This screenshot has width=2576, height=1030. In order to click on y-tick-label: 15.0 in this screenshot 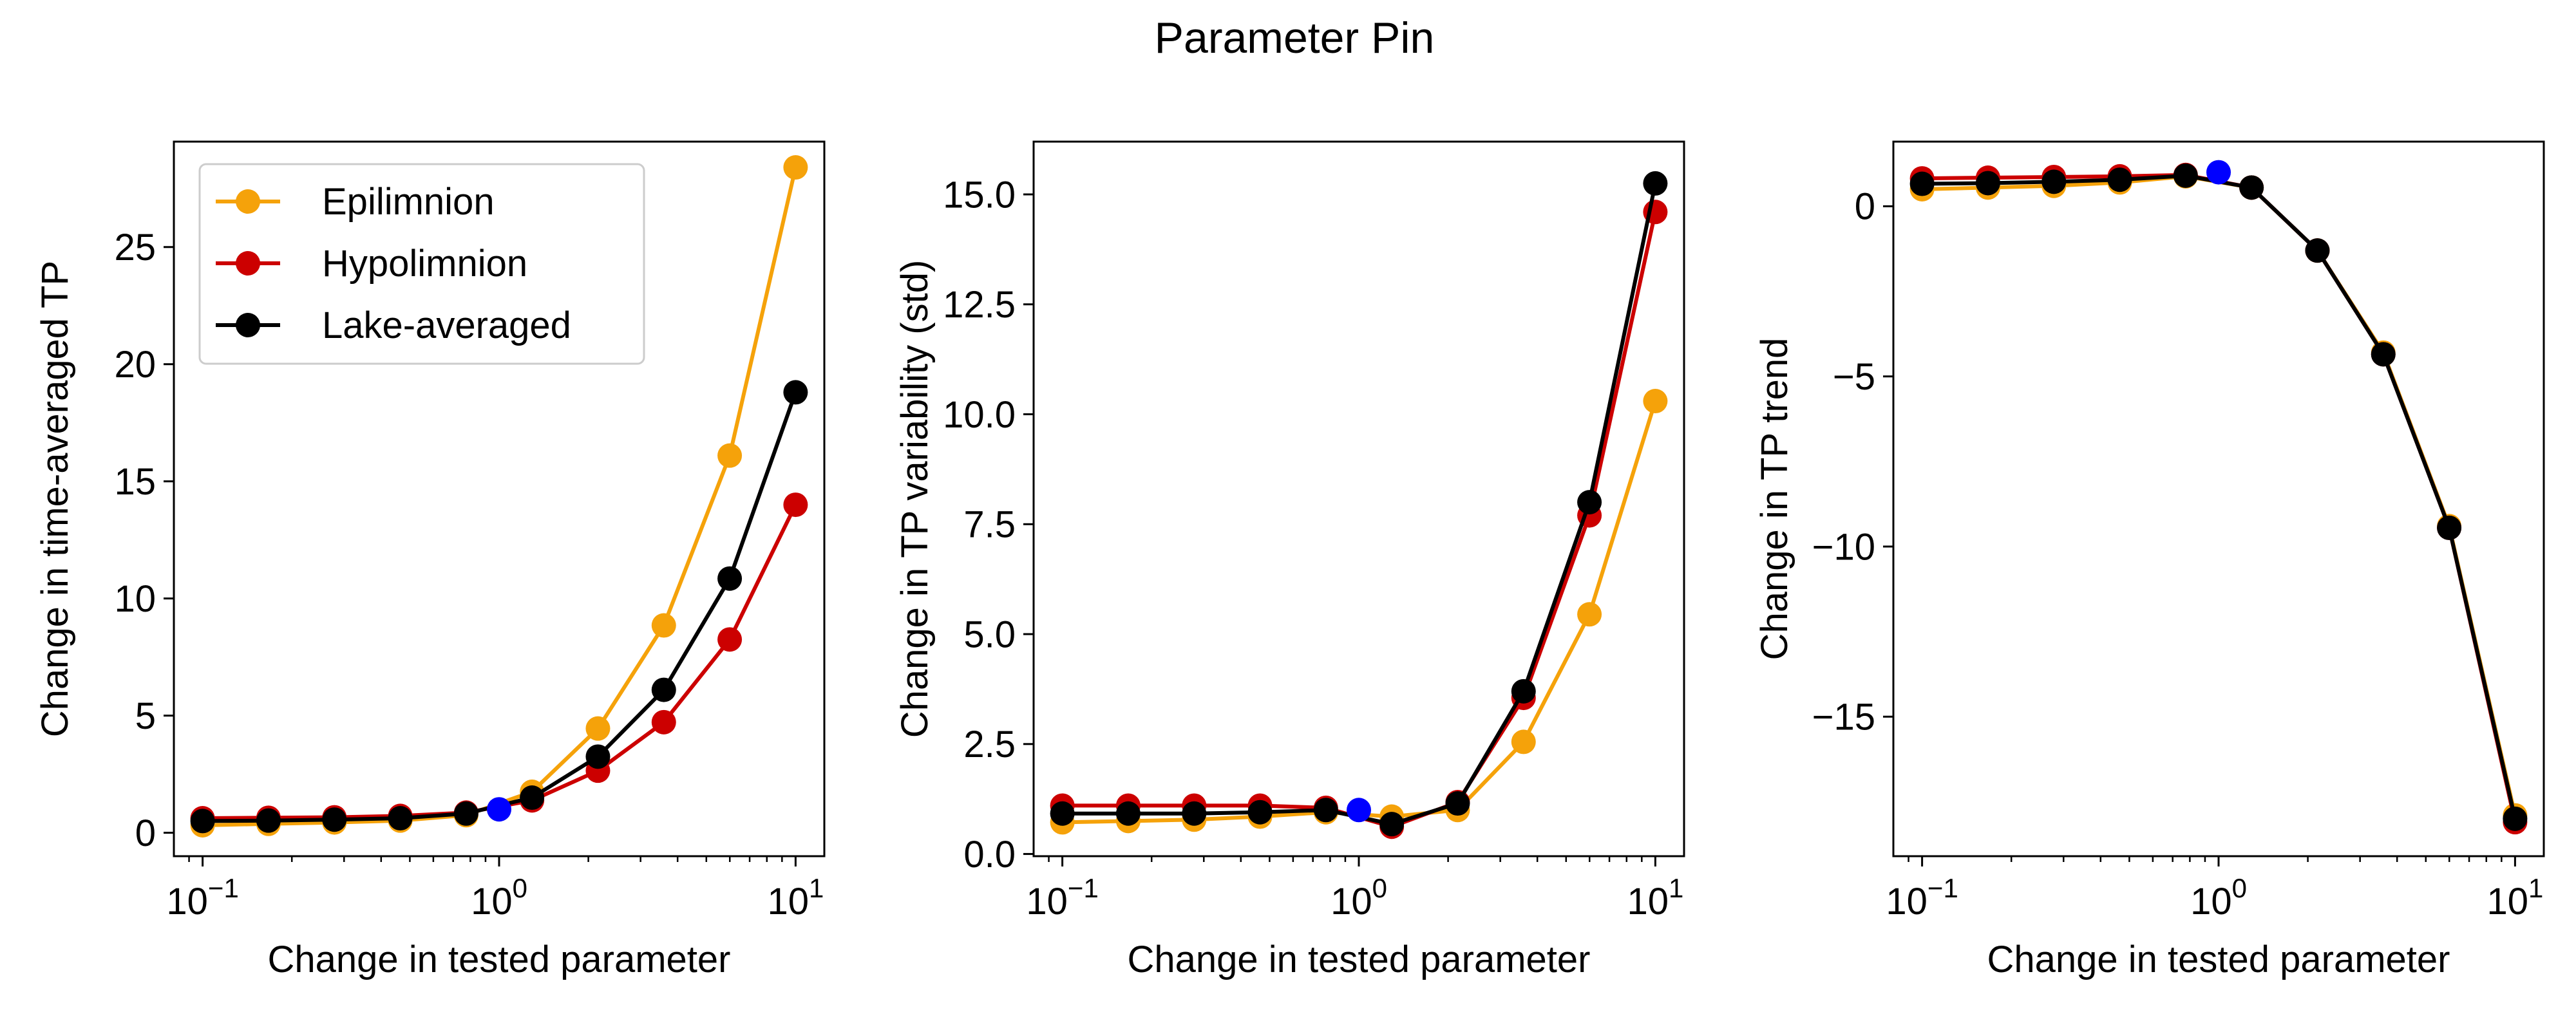, I will do `click(979, 195)`.